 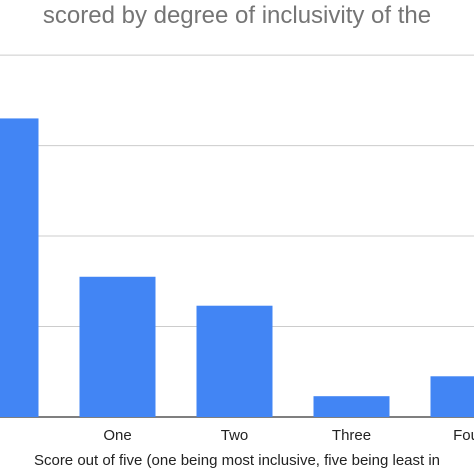 I want to click on x-tick-label: Two, so click(x=235, y=435).